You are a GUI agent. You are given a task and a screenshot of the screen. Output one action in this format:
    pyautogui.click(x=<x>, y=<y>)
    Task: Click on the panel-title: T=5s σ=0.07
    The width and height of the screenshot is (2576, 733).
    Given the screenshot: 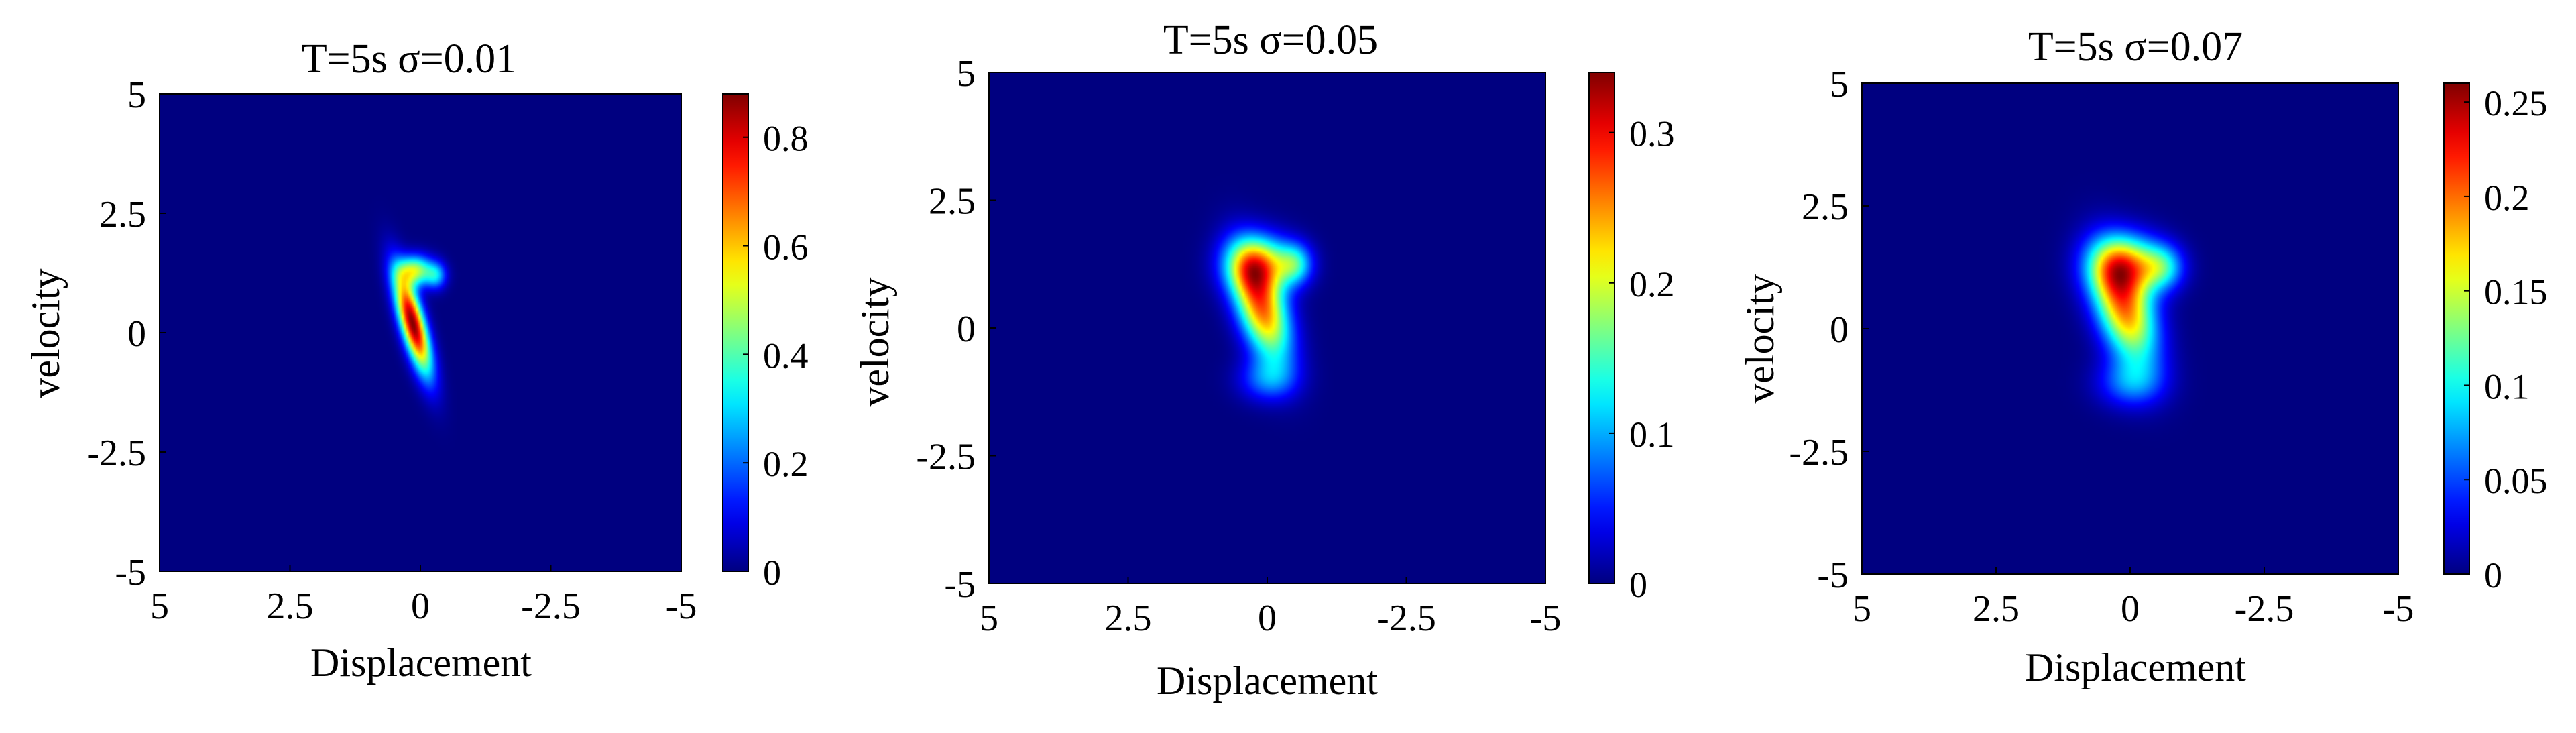 What is the action you would take?
    pyautogui.click(x=2135, y=47)
    